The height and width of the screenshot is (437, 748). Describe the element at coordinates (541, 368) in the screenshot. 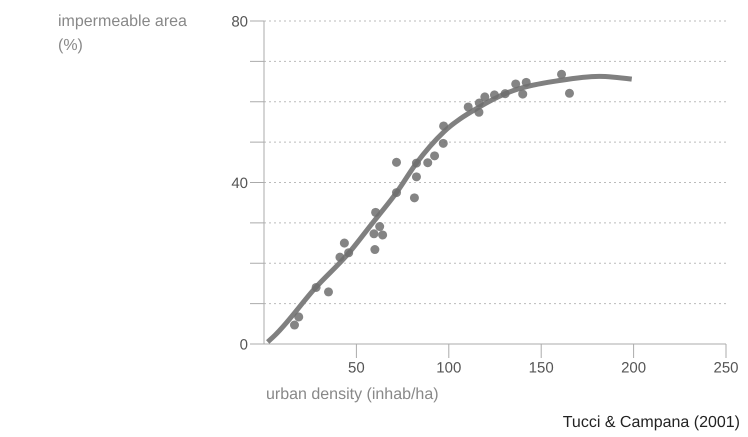

I see `x-tick-label: 150` at that location.